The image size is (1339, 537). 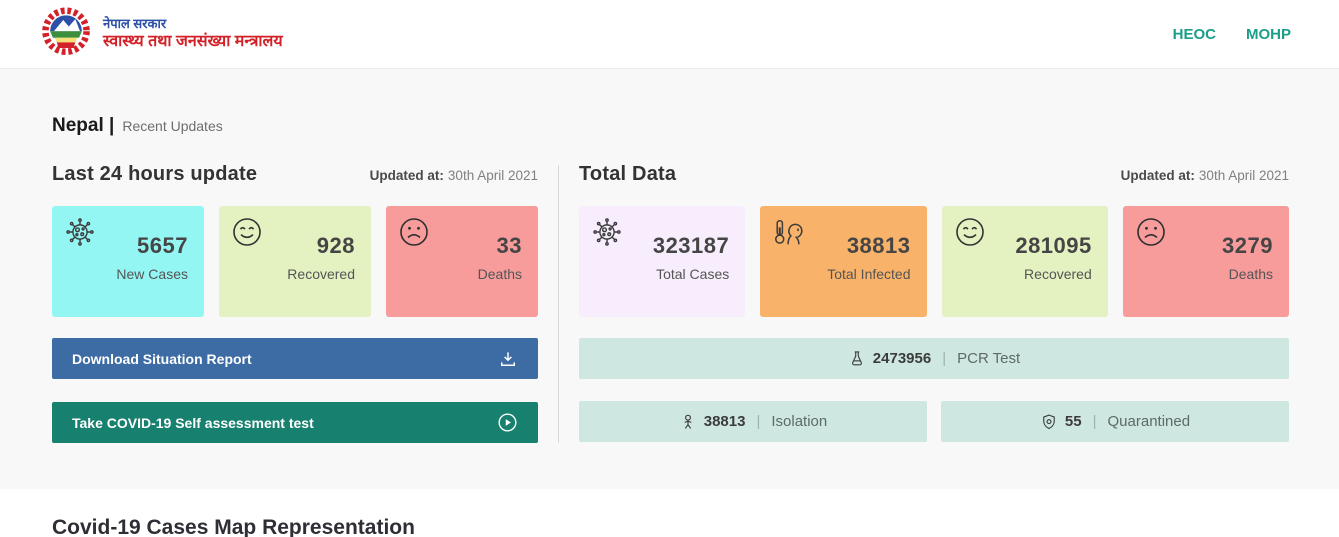 What do you see at coordinates (688, 422) in the screenshot?
I see `person-icon` at bounding box center [688, 422].